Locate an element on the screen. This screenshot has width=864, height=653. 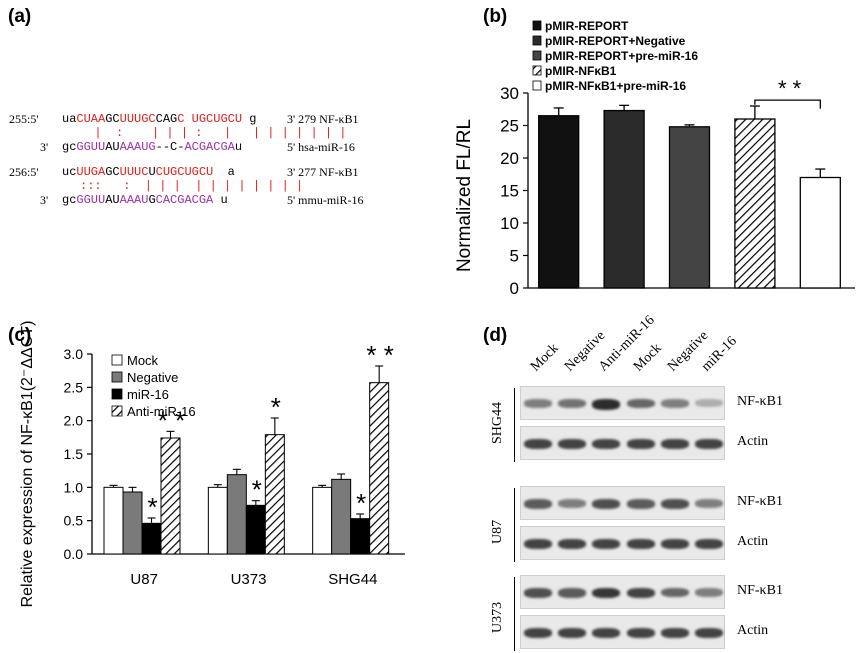
panel-label-a: (a) is located at coordinates (20, 16).